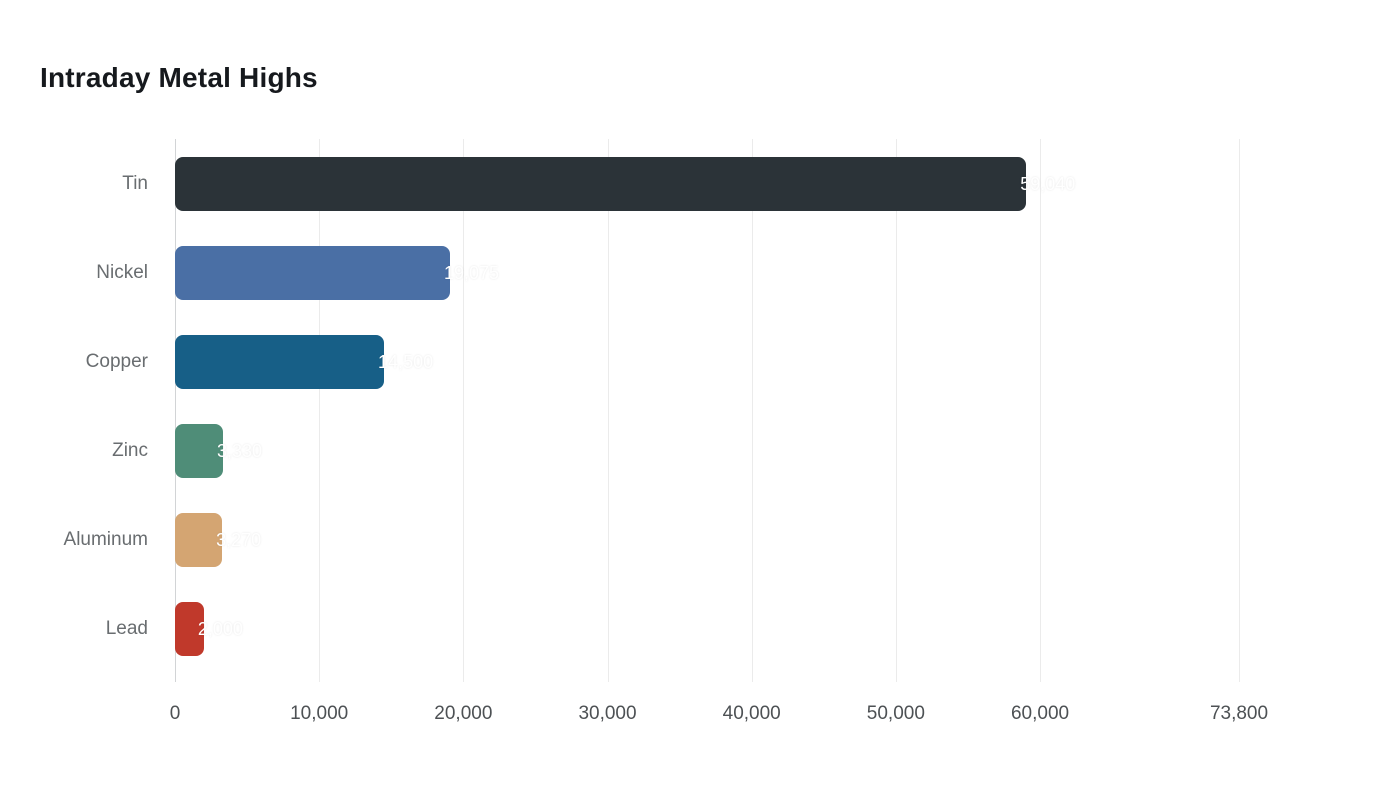  I want to click on bar-value-label: 19,075, so click(472, 272).